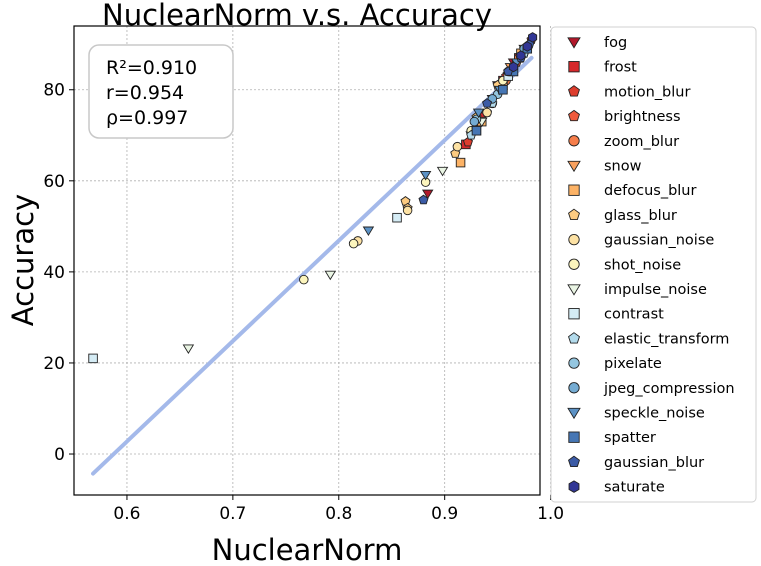  I want to click on legend-marker-jpeg_compression, so click(574, 388).